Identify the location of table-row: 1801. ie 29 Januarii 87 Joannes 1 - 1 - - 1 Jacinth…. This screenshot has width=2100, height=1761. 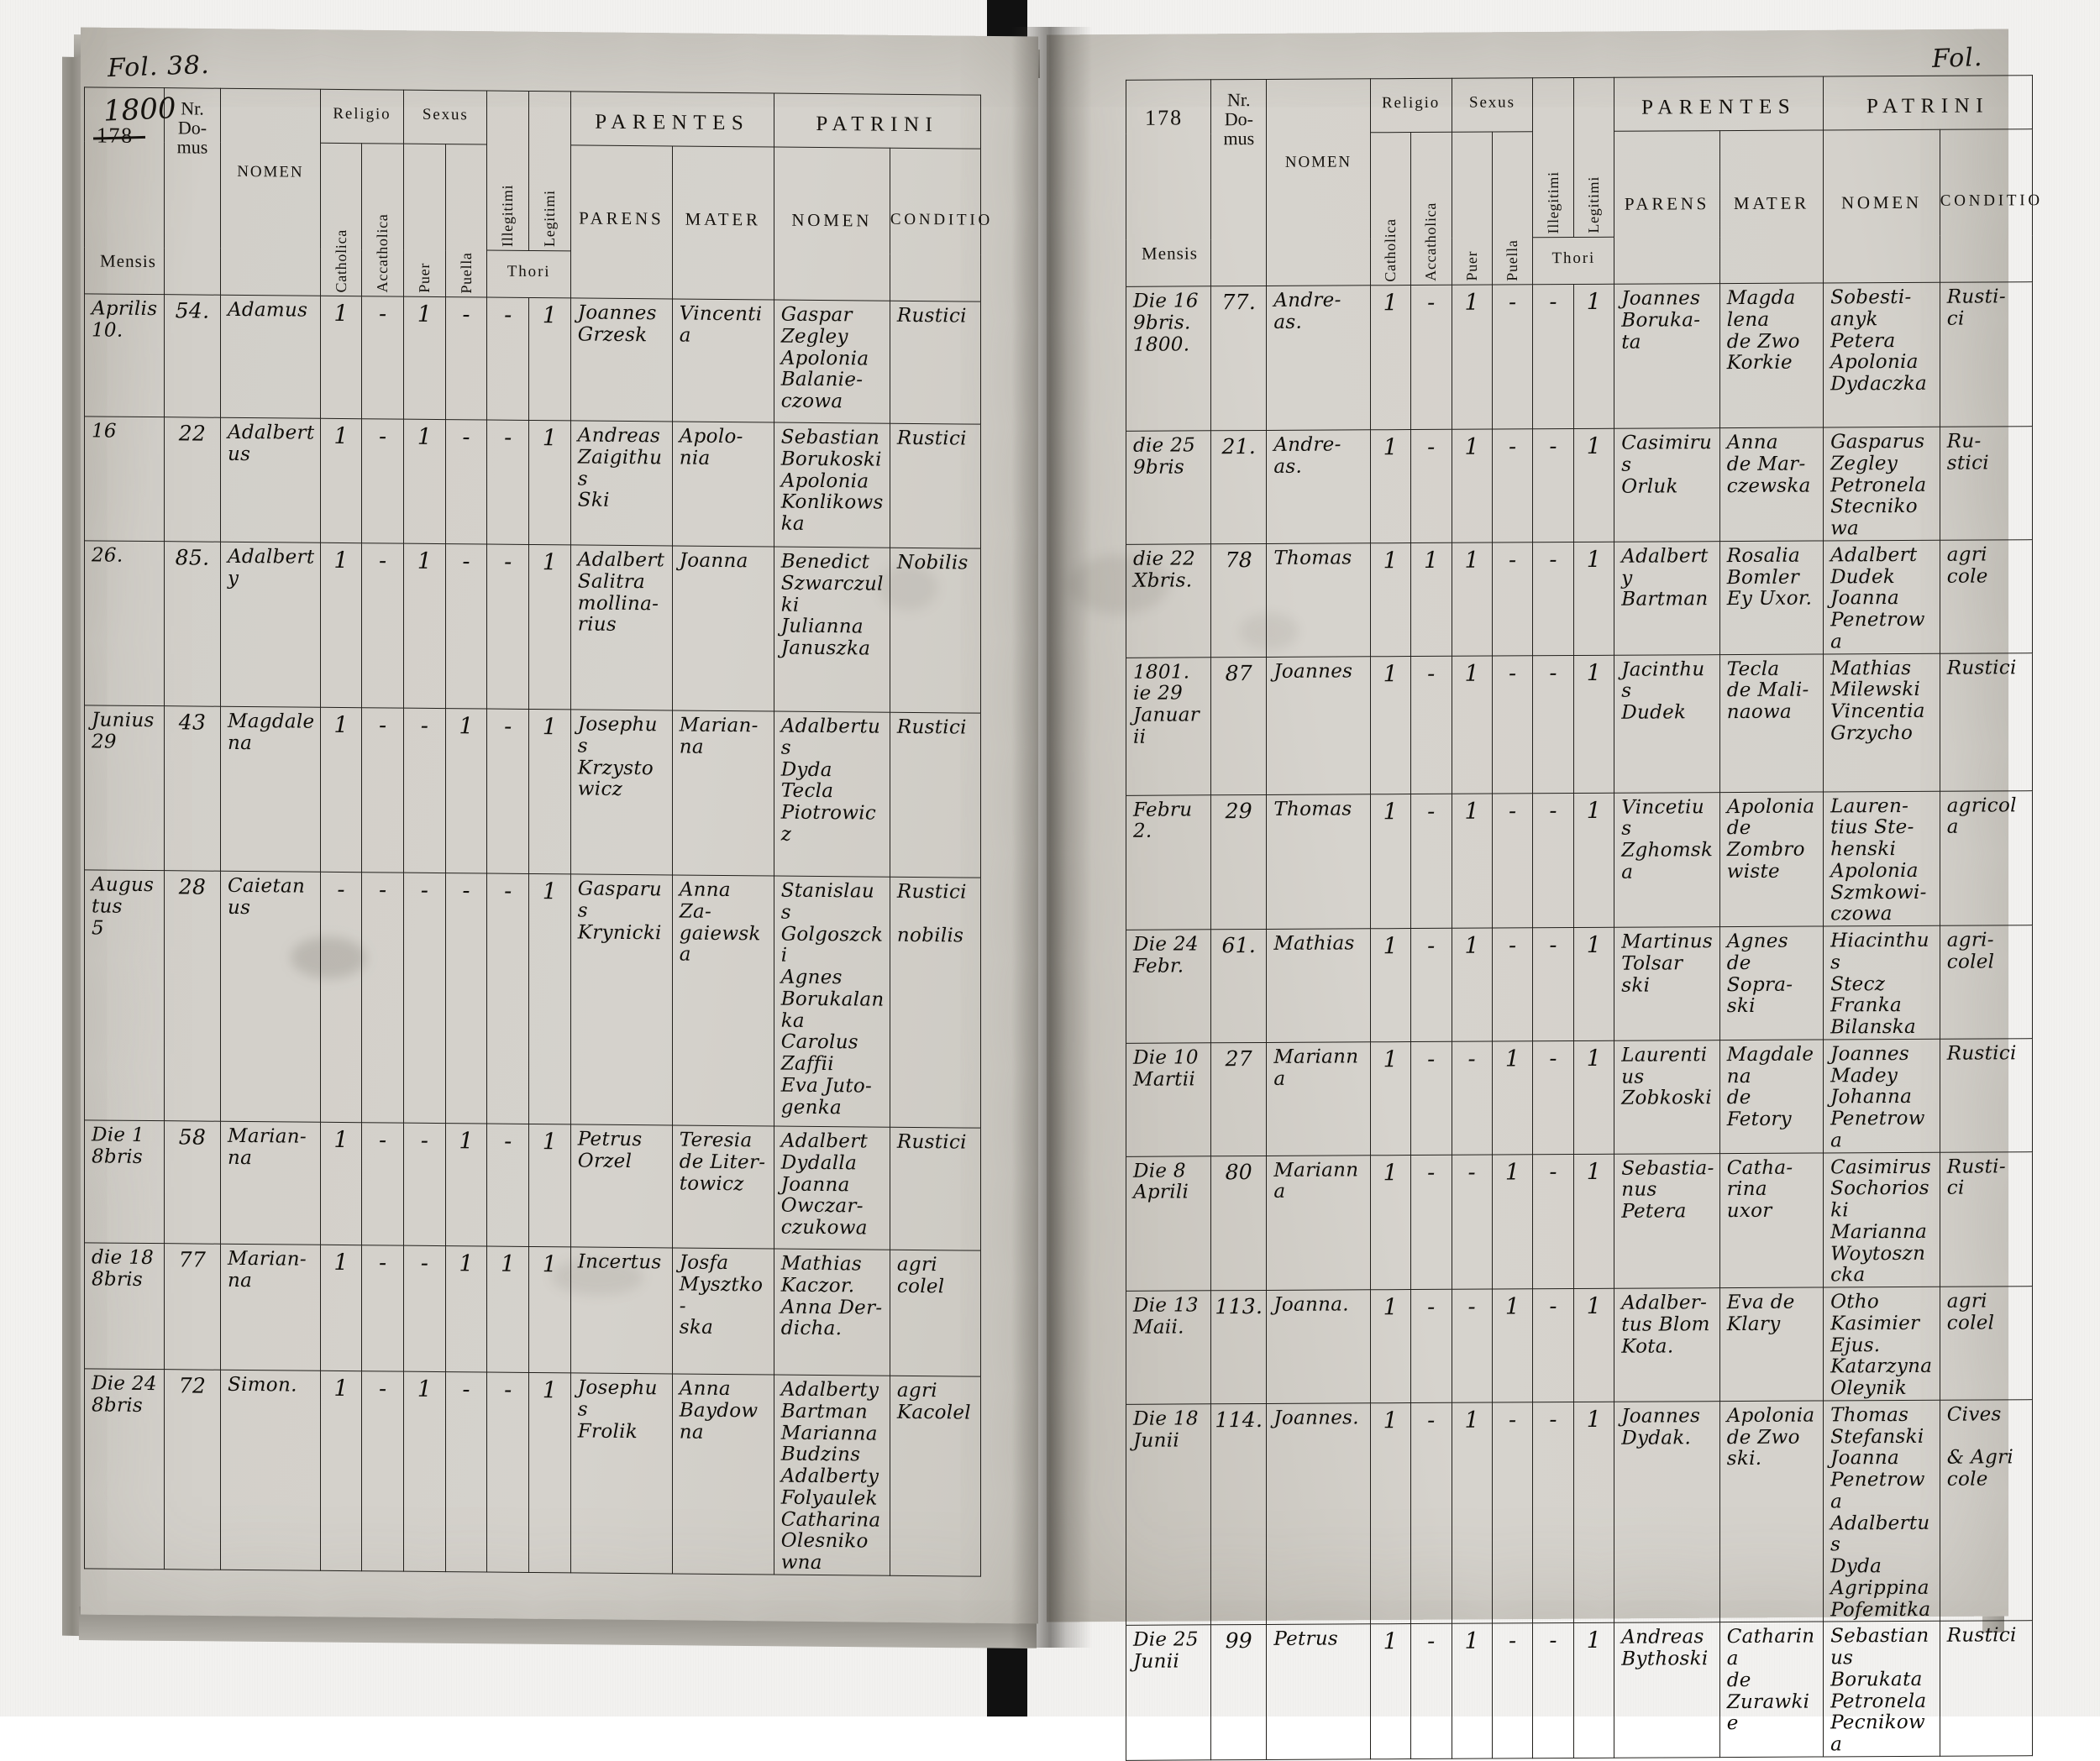
(1579, 724).